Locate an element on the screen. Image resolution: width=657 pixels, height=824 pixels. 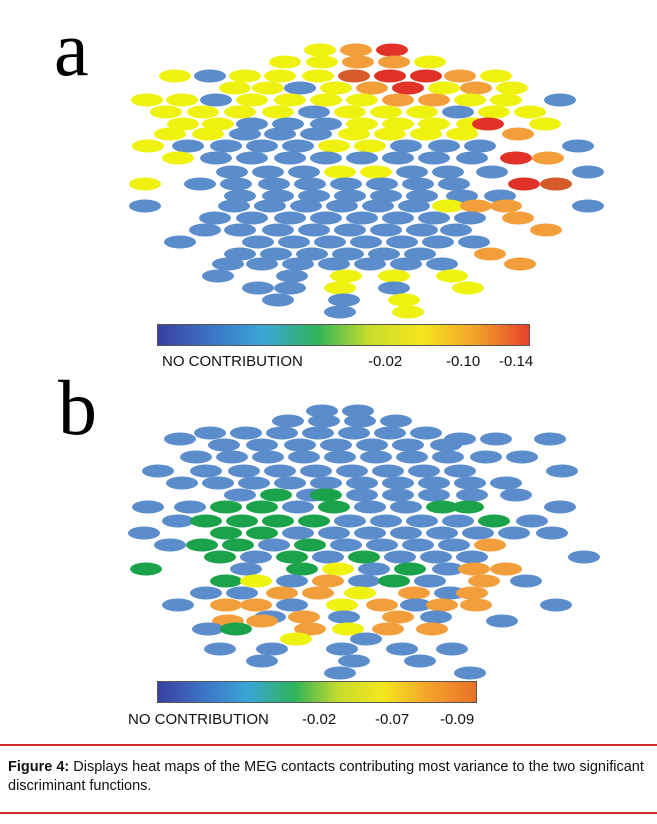
colorbar-a-label-3: -0.14 is located at coordinates (516, 361).